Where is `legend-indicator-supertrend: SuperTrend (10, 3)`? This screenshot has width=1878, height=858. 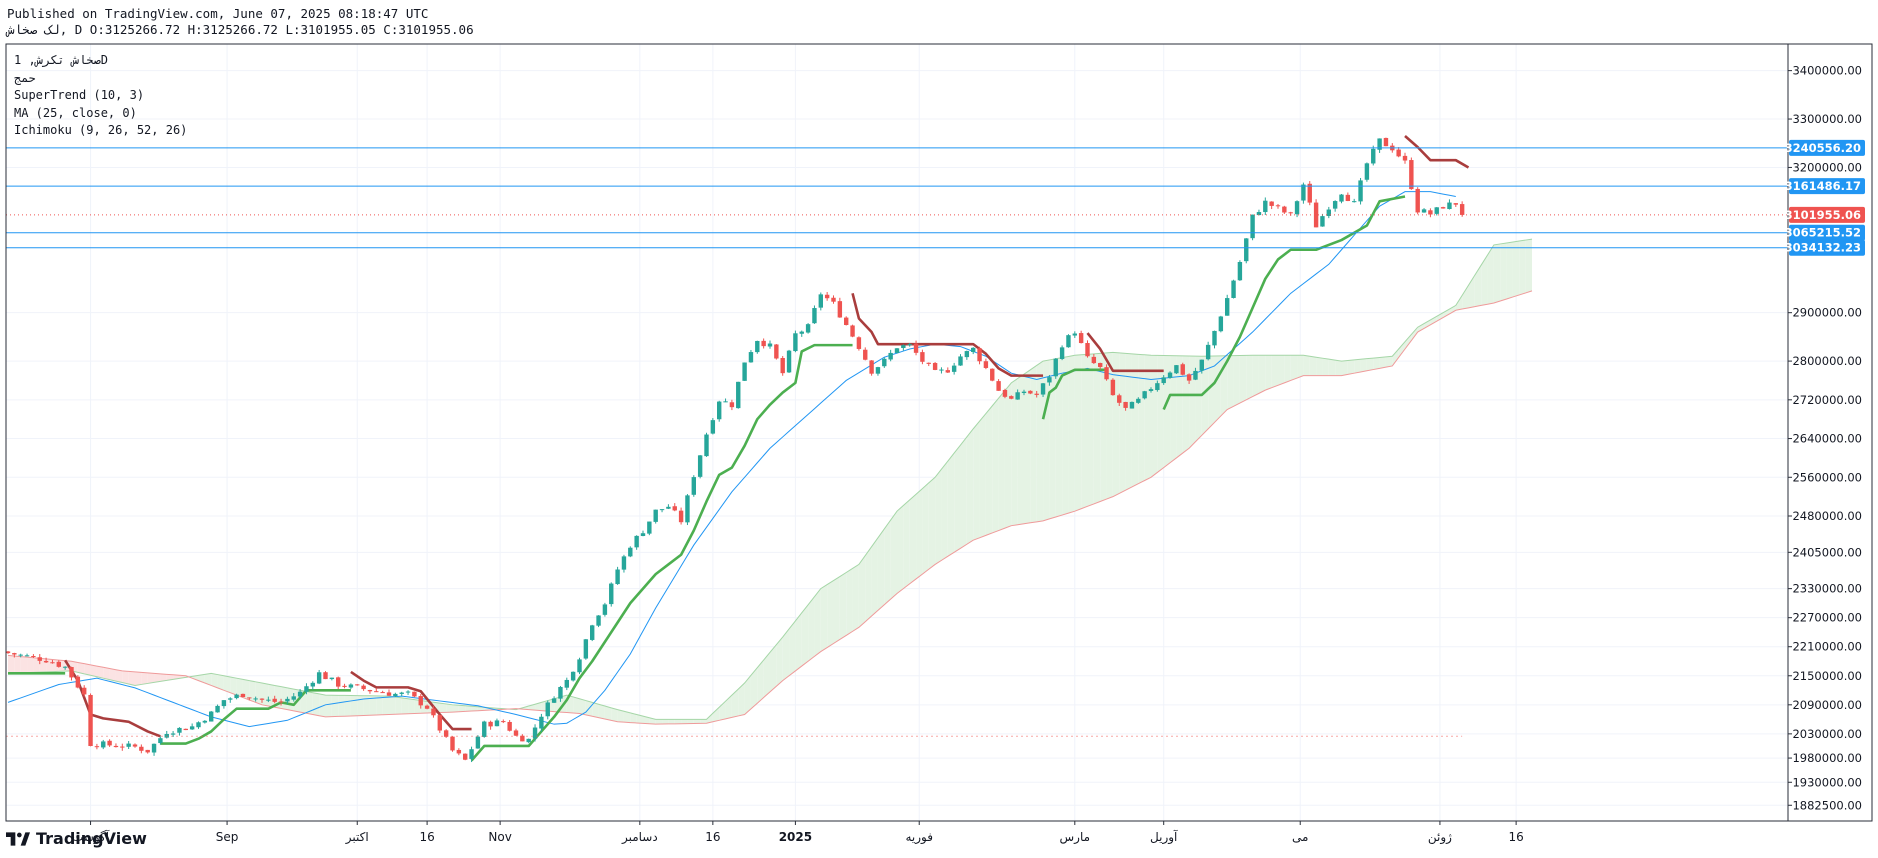
legend-indicator-supertrend: SuperTrend (10, 3) is located at coordinates (79, 95).